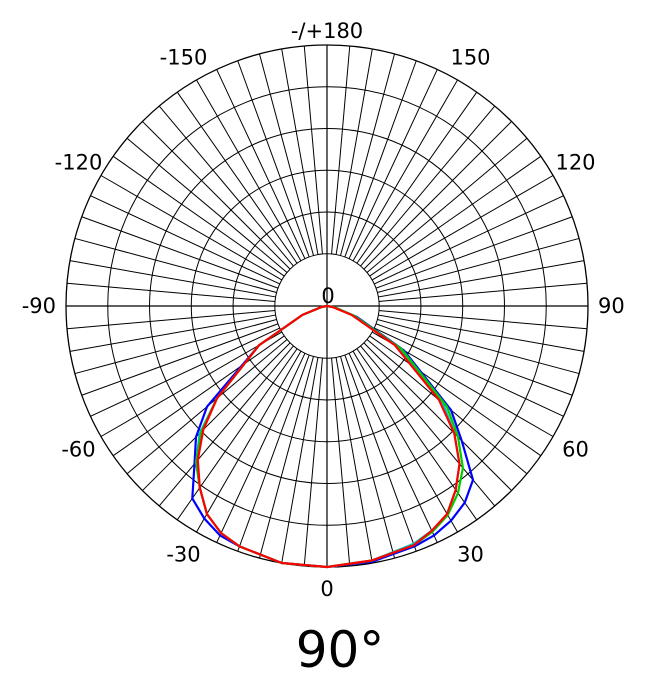 This screenshot has width=651, height=687. I want to click on angle-tick-label: 150, so click(470, 58).